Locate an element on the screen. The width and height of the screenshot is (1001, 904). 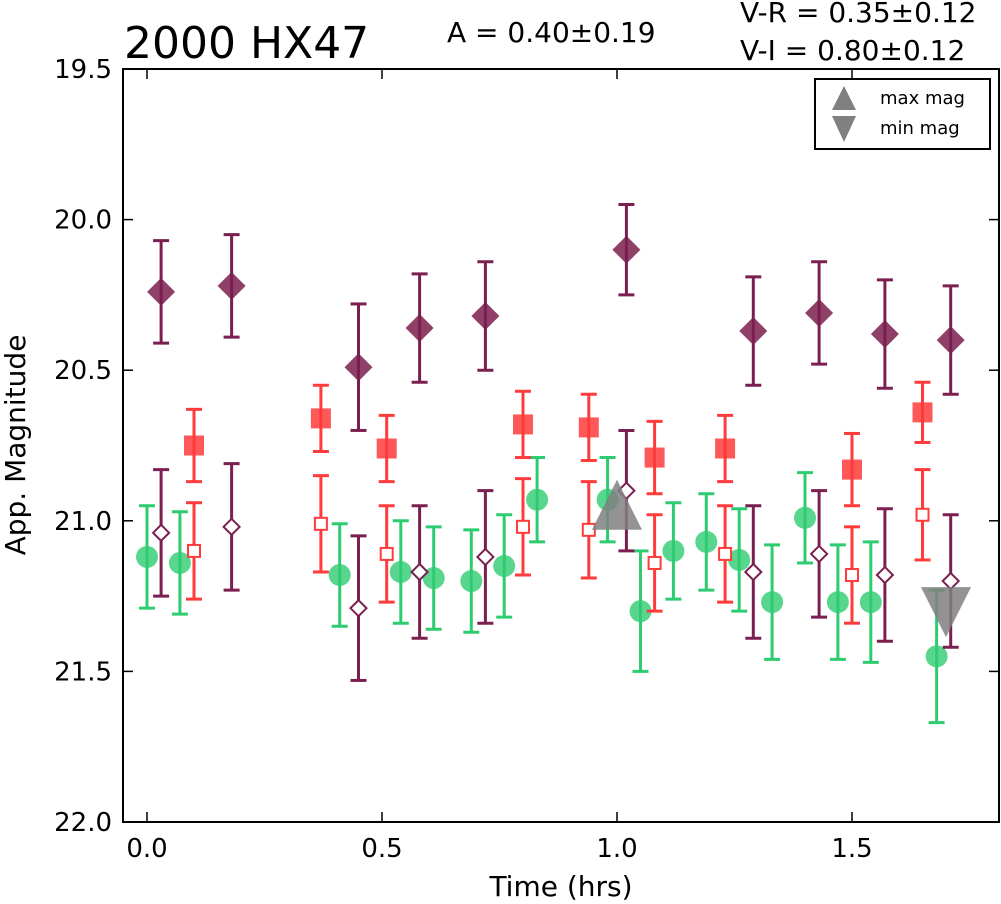
legend: max mag min mag is located at coordinates (902, 114).